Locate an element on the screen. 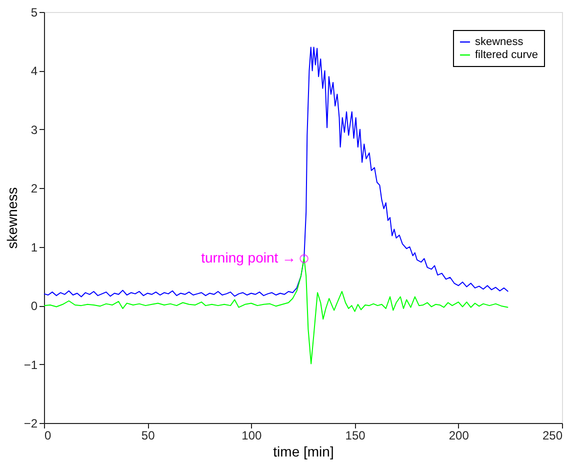 This screenshot has width=583, height=475. x-tick-label: 50 is located at coordinates (148, 435).